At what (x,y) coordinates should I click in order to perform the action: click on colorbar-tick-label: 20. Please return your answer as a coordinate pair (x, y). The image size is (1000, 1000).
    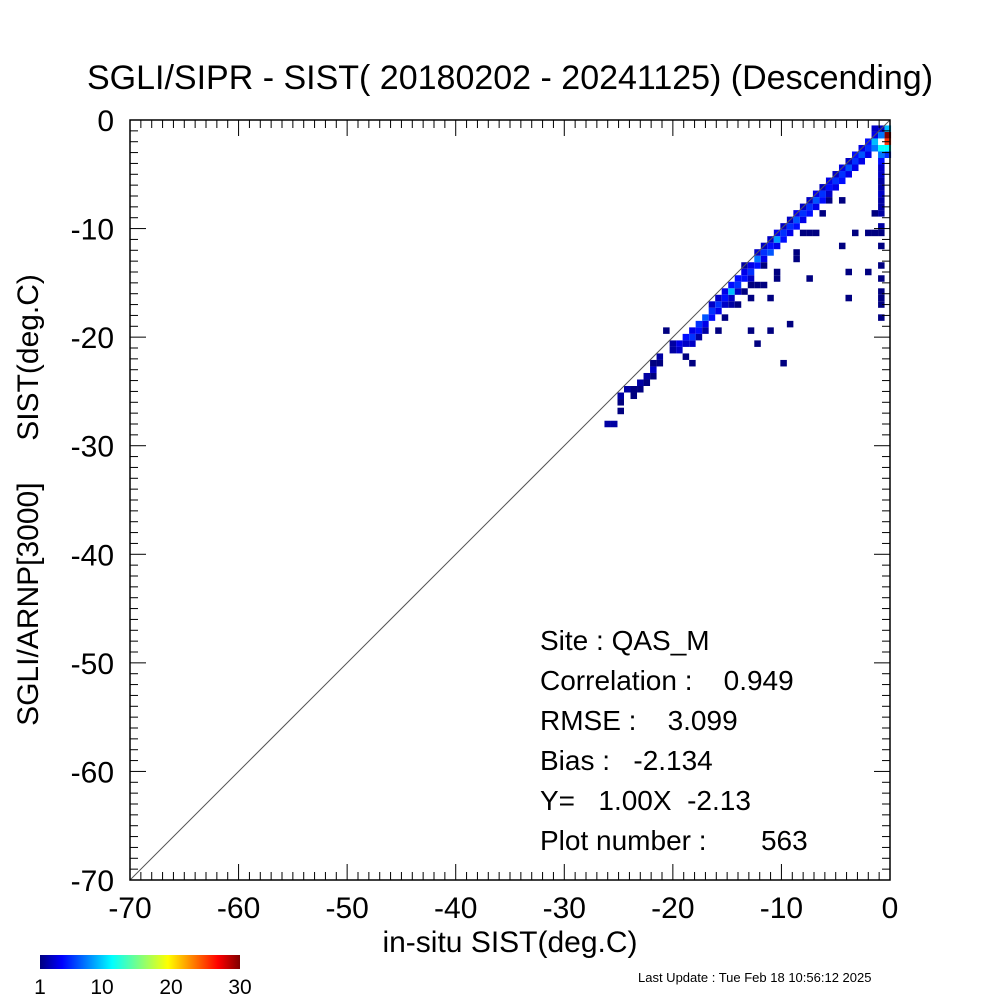
    Looking at the image, I should click on (170, 987).